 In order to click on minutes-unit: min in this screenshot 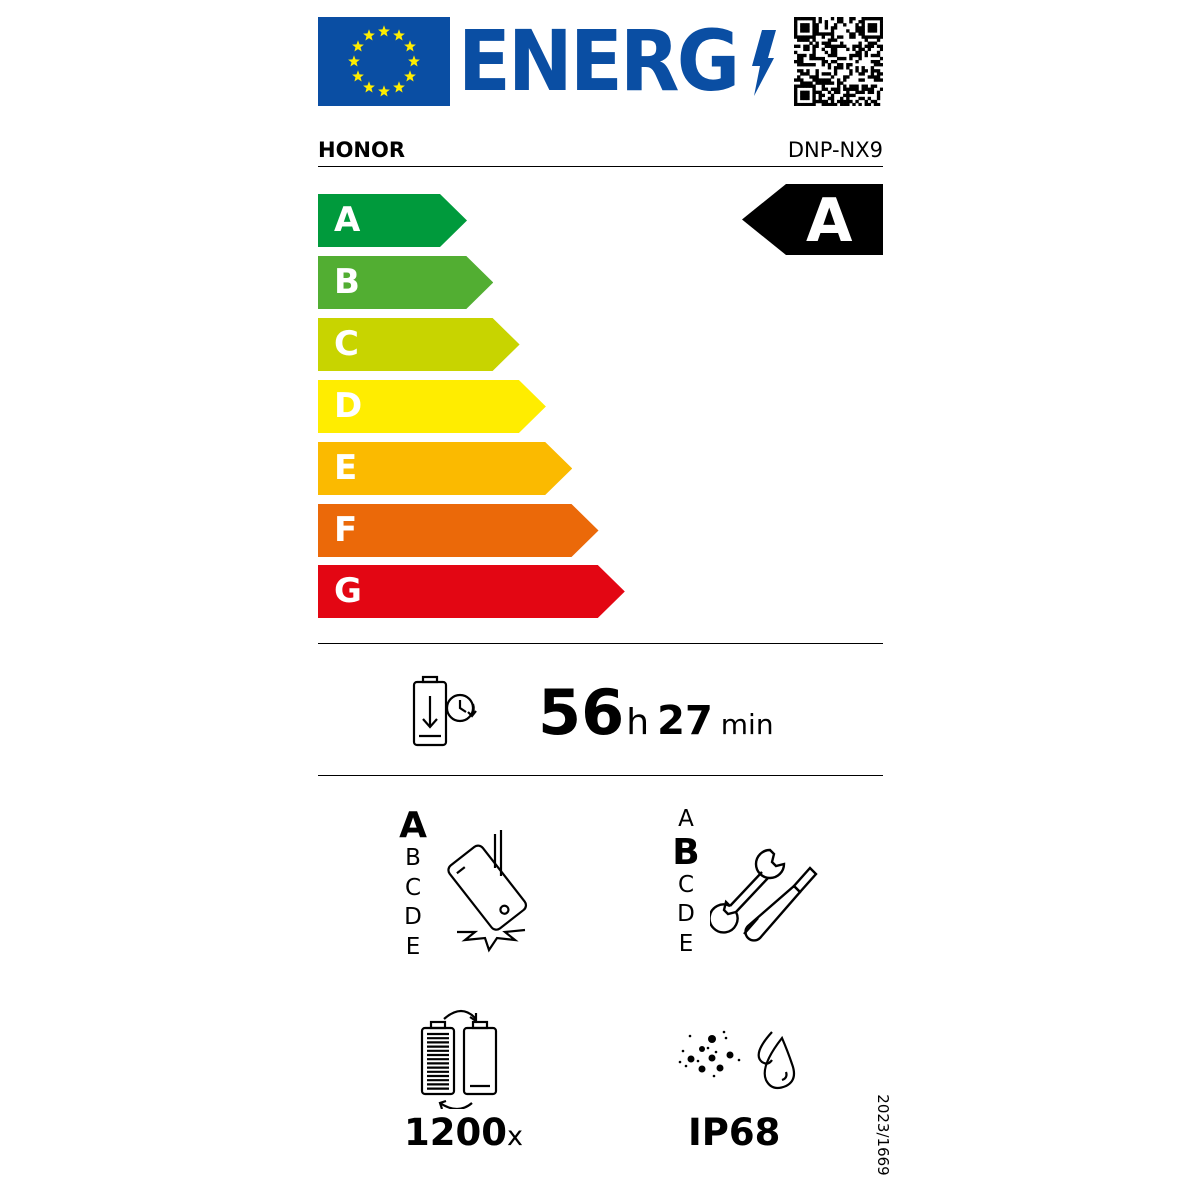, I will do `click(747, 724)`.